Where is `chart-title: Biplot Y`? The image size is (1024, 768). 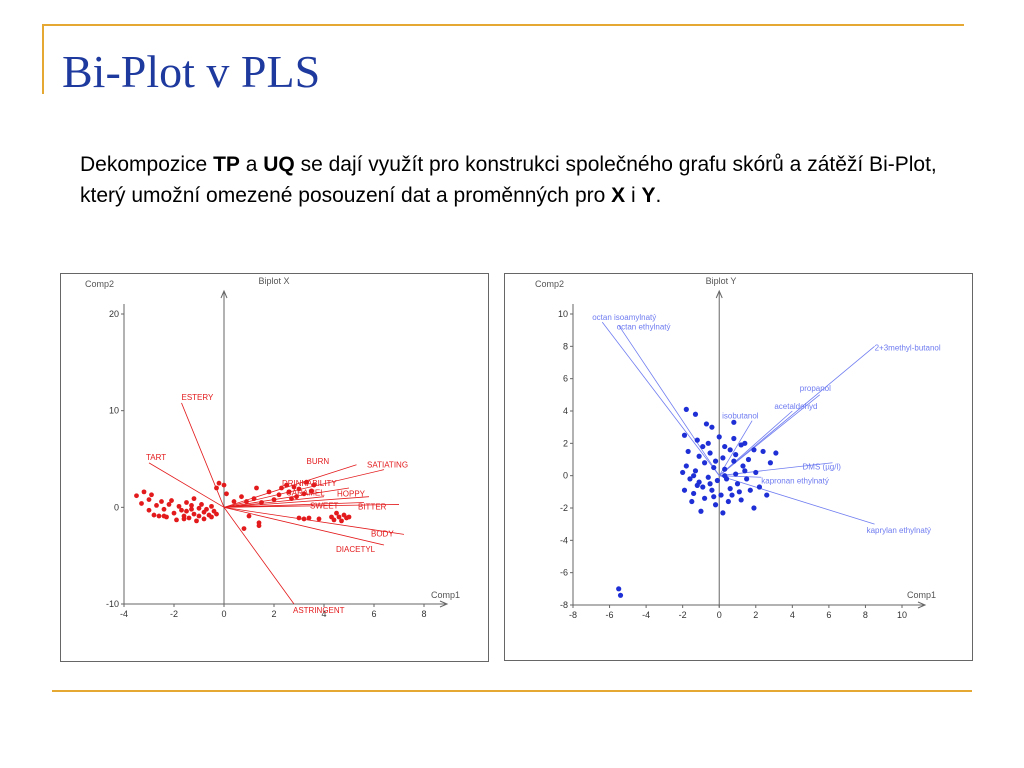 chart-title: Biplot Y is located at coordinates (721, 281).